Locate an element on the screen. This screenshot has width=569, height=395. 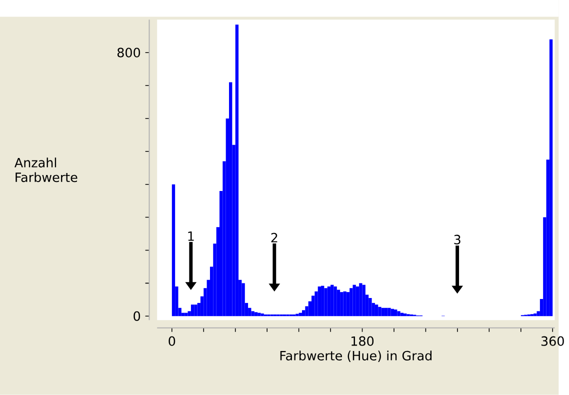
annotation: 3 is located at coordinates (457, 239).